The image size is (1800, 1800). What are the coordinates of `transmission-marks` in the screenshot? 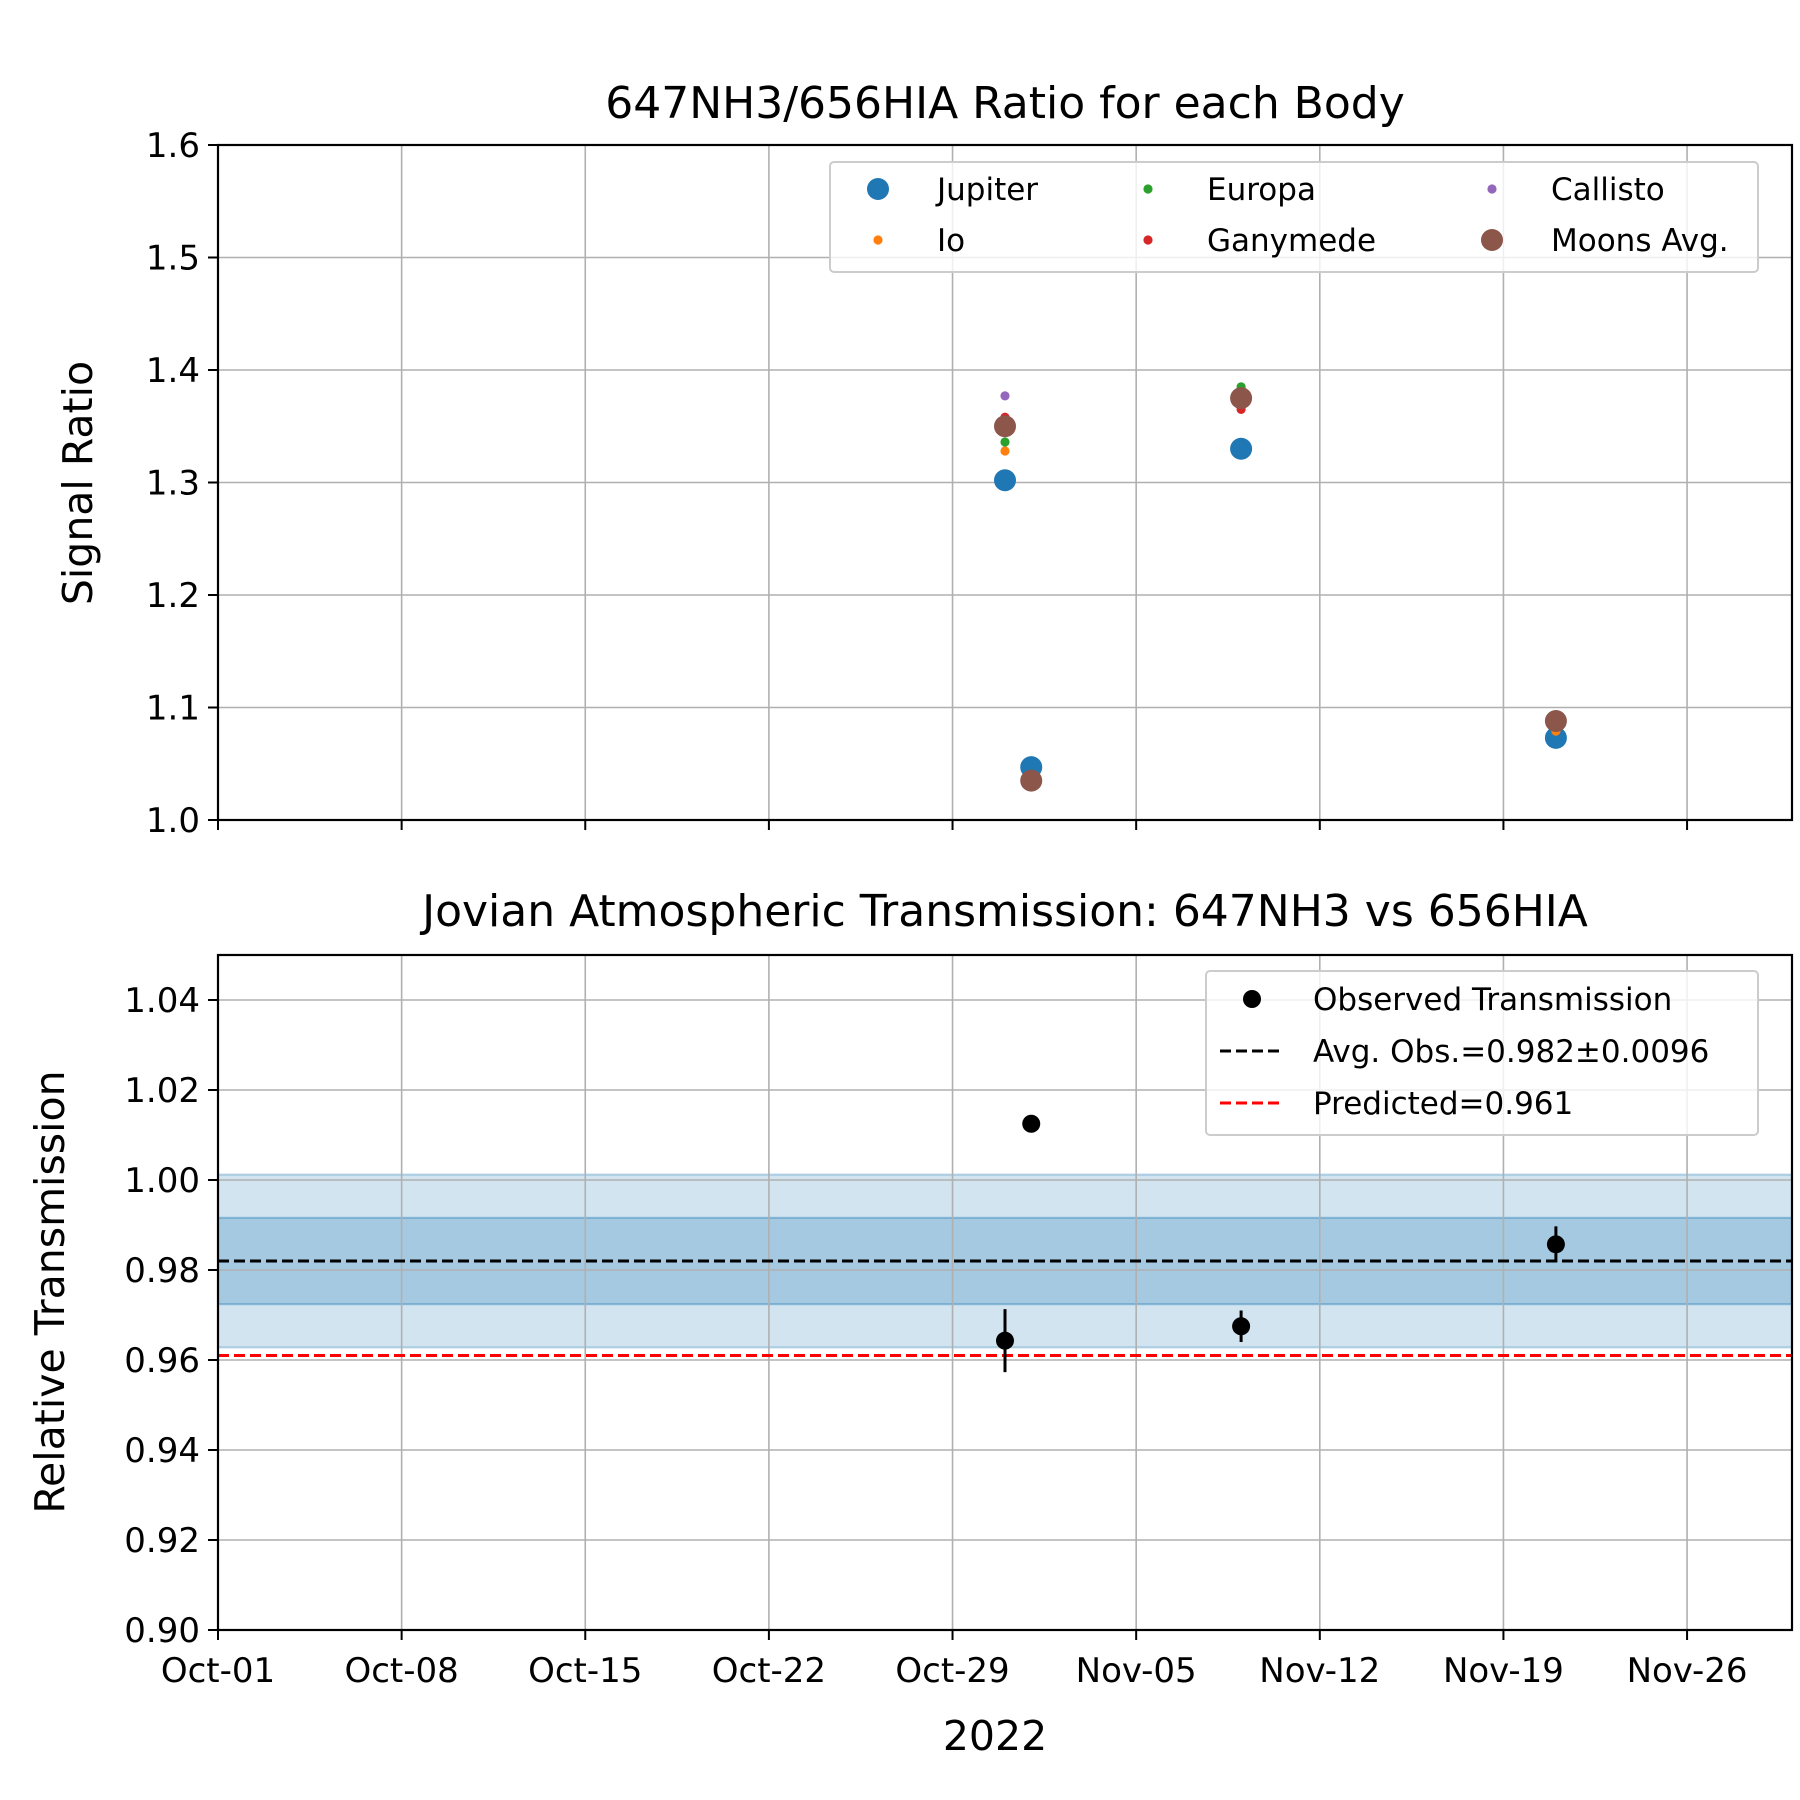 It's located at (1280, 1243).